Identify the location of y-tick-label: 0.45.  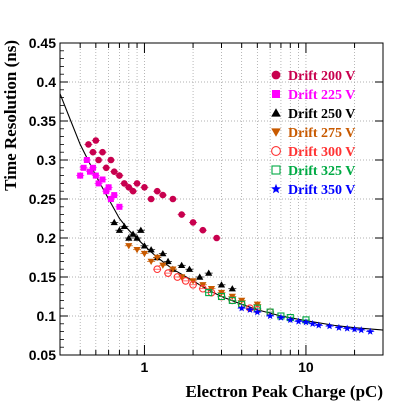
(42, 43).